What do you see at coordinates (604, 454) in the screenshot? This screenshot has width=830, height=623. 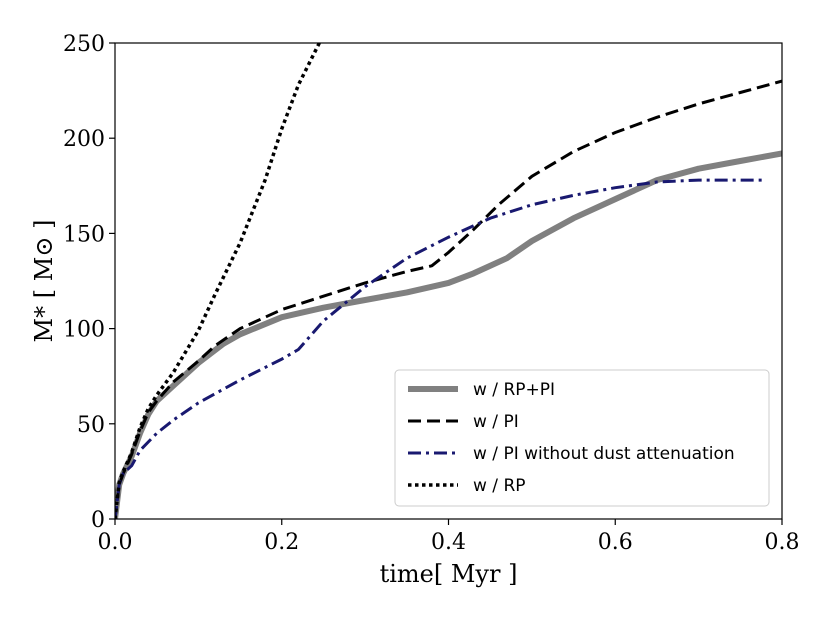 I see `legend-label-2: w / PI without dust attenuation` at bounding box center [604, 454].